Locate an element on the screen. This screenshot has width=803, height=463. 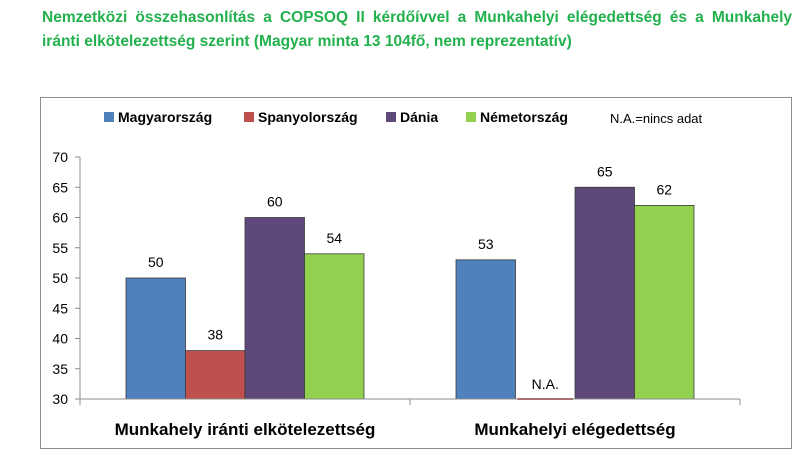
y-tick-label: 65 is located at coordinates (60, 187).